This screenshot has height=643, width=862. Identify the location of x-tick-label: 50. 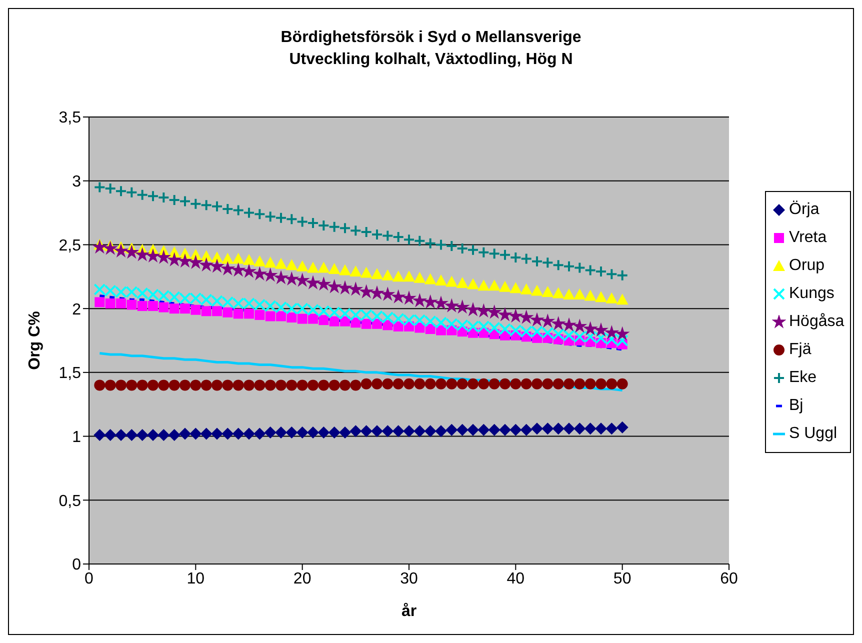
(622, 579).